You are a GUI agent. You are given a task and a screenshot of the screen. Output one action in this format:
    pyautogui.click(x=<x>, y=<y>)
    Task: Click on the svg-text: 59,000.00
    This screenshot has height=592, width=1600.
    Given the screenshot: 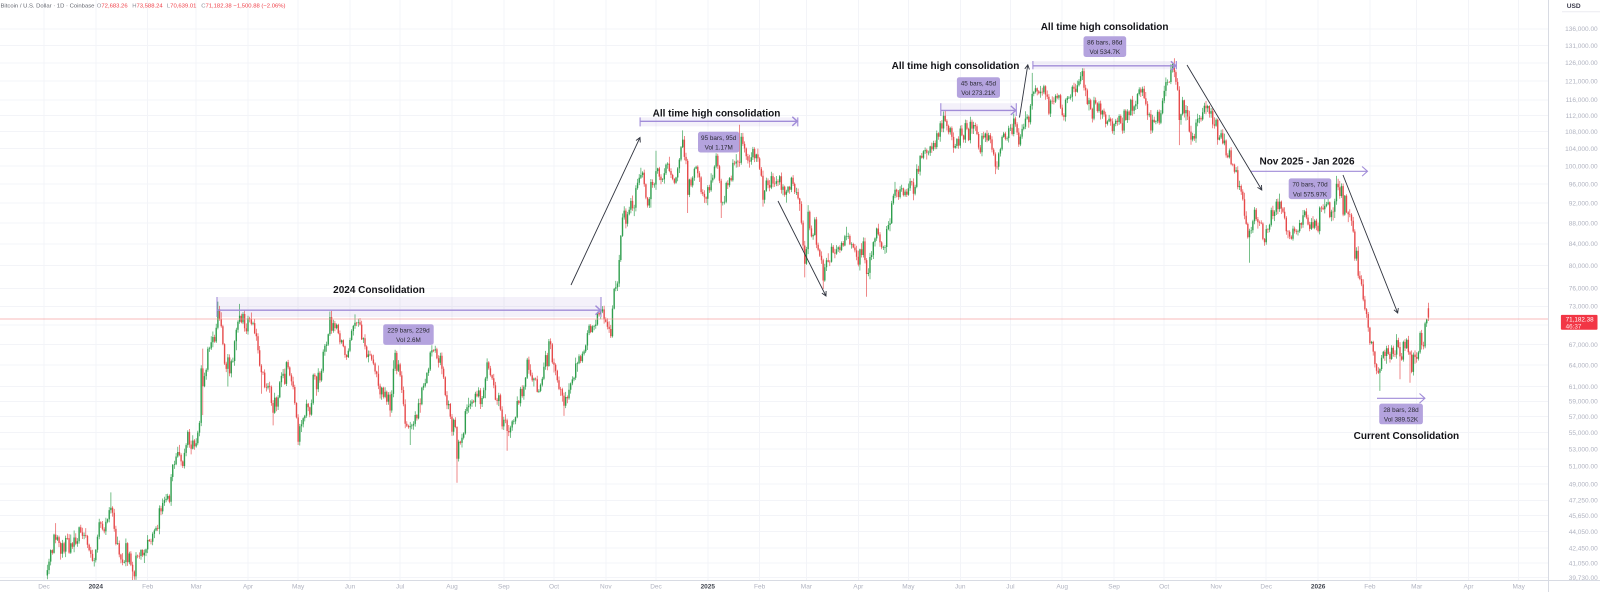 What is the action you would take?
    pyautogui.click(x=1583, y=402)
    